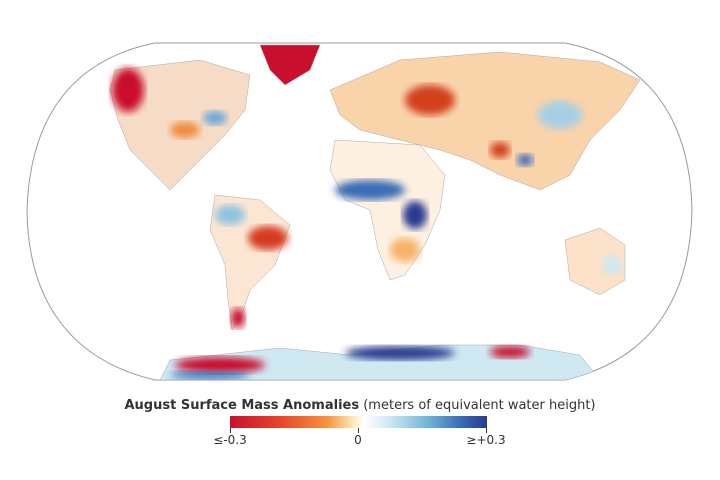  Describe the element at coordinates (612, 265) in the screenshot. I see `anomaly-australia-east` at that location.